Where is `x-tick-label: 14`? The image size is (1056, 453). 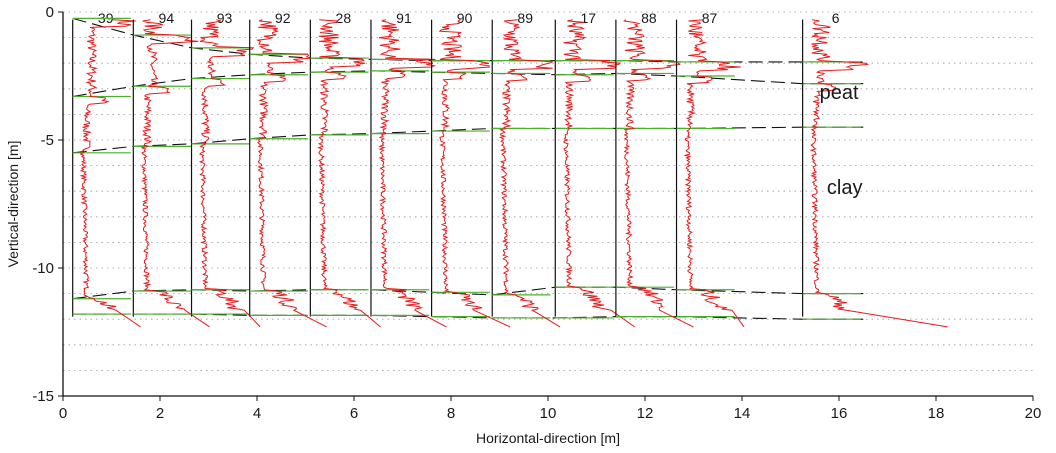
x-tick-label: 14 is located at coordinates (742, 413).